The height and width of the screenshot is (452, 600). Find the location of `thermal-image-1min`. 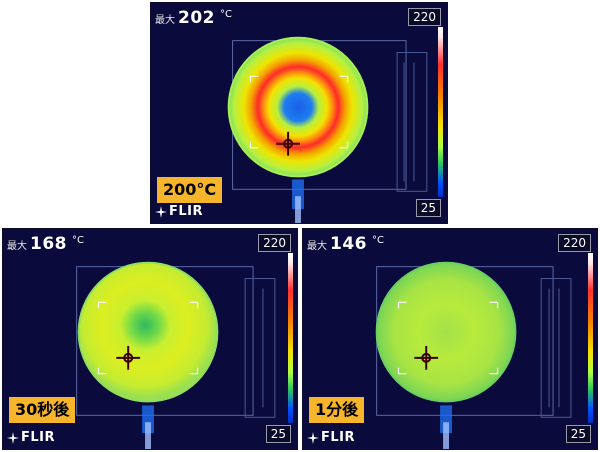

thermal-image-1min is located at coordinates (473, 355).